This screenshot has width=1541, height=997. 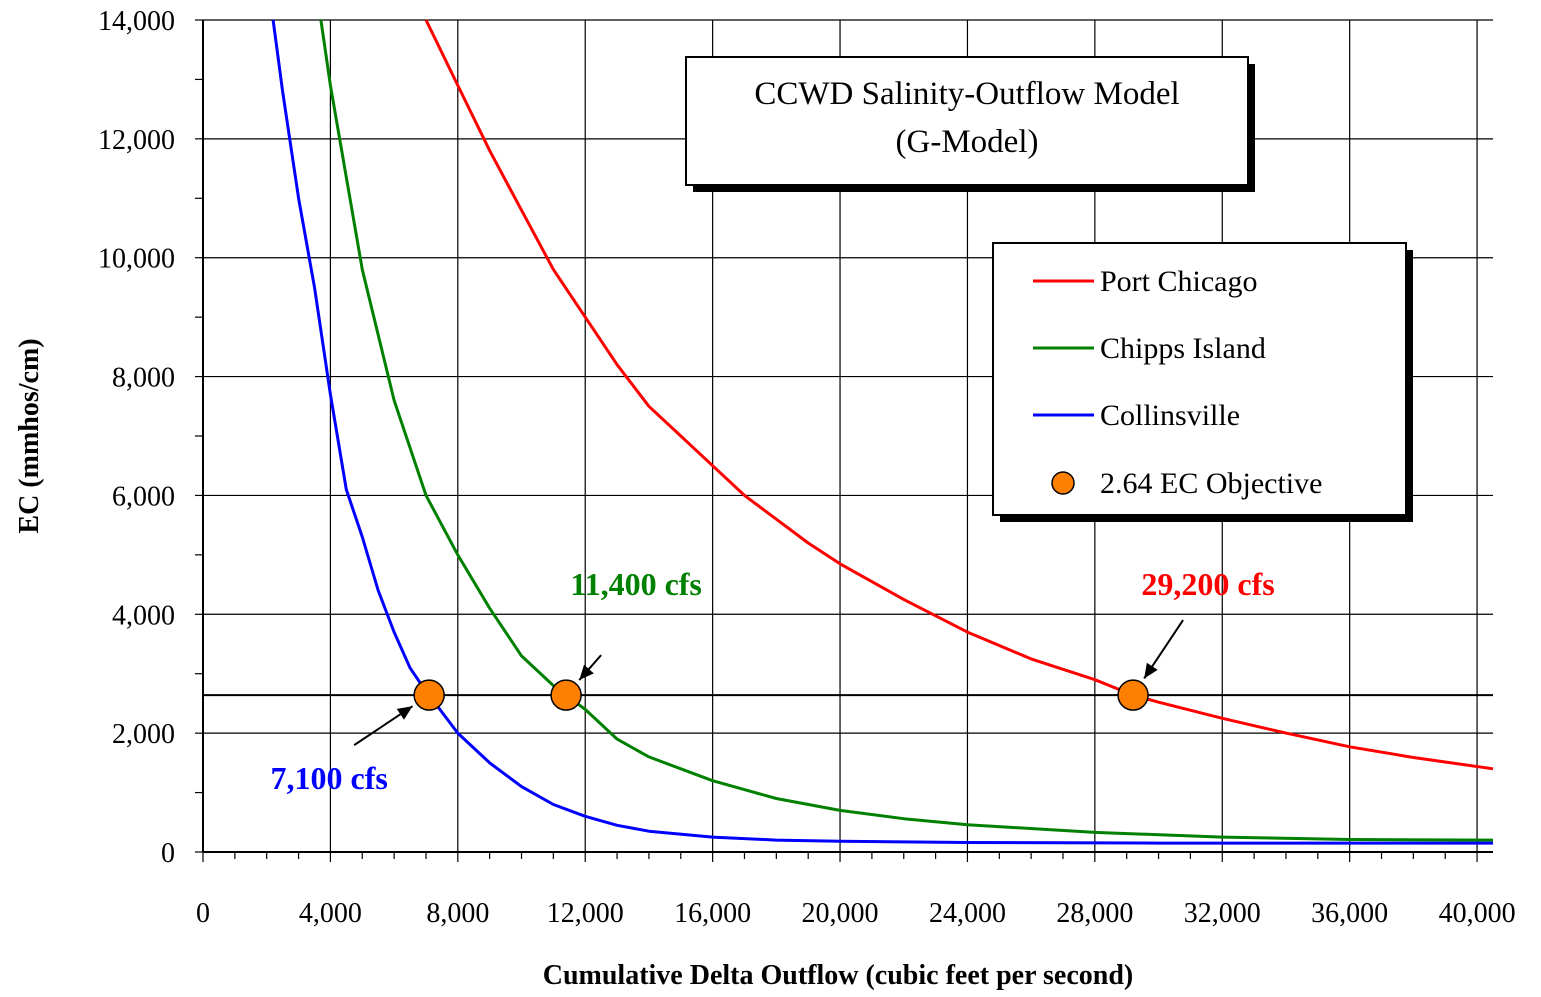 What do you see at coordinates (143, 496) in the screenshot?
I see `y-tick-label: 6,000` at bounding box center [143, 496].